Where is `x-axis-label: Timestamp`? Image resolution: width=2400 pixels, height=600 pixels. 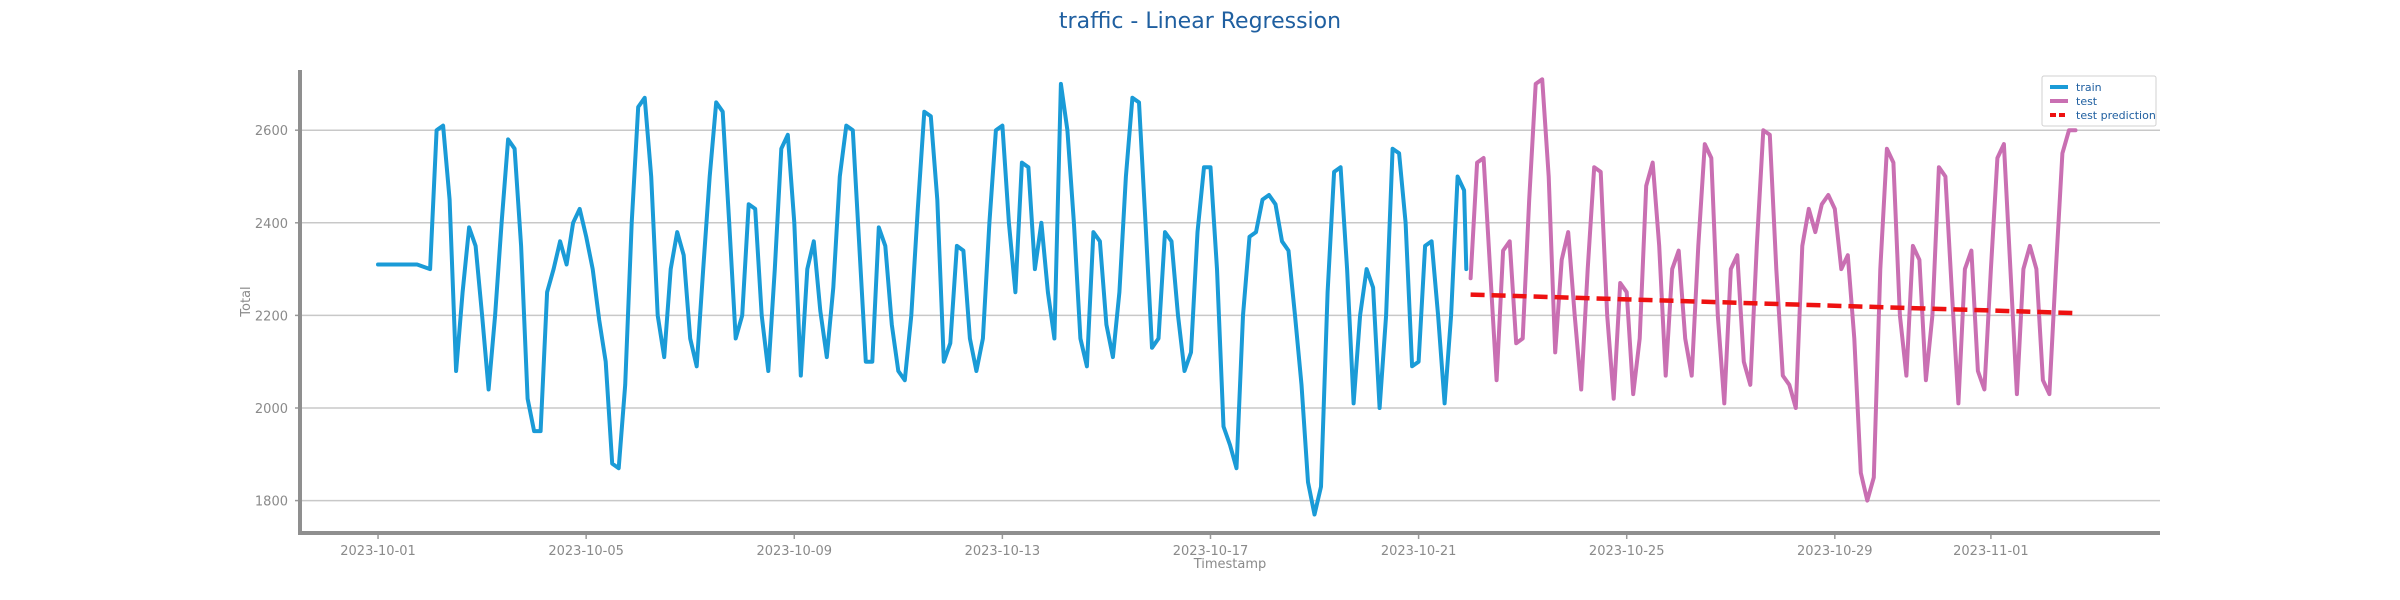 x-axis-label: Timestamp is located at coordinates (1230, 564).